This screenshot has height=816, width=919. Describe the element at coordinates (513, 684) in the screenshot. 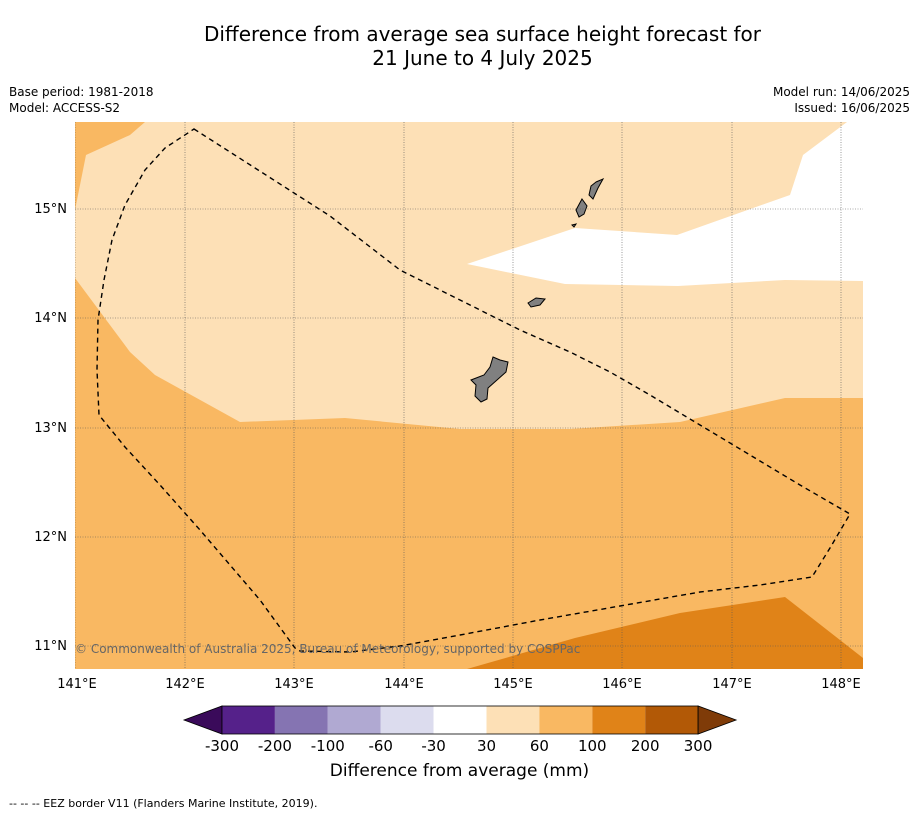

I see `lon-label: 145°E` at that location.